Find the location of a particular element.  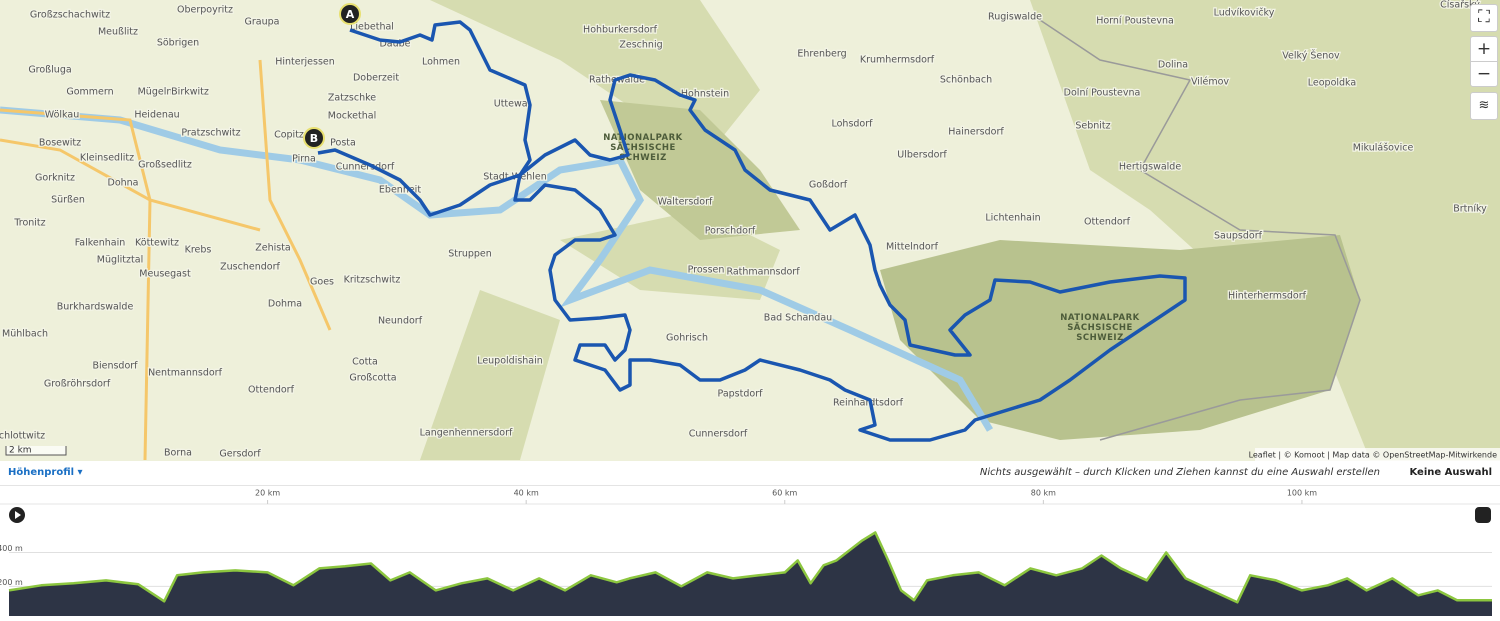

place-label: Leupoldishain is located at coordinates (510, 361).